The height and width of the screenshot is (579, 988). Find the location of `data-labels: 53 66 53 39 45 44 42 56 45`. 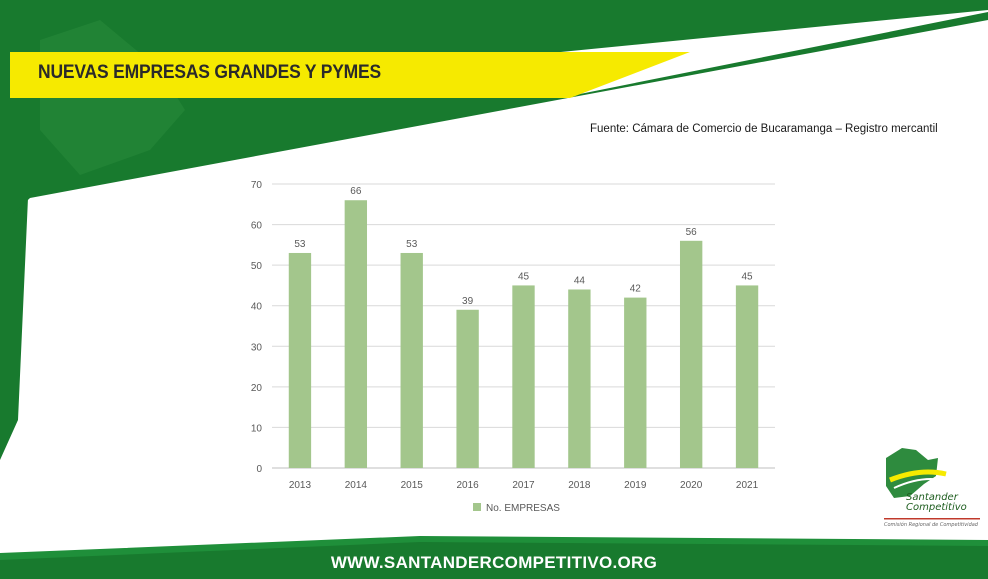

data-labels: 53 66 53 39 45 44 42 56 45 is located at coordinates (523, 246).